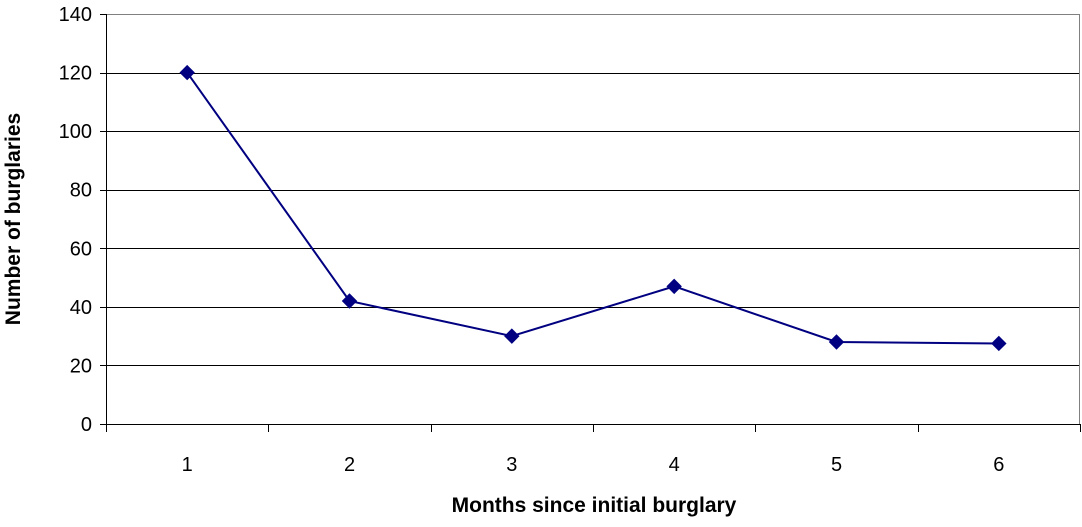 This screenshot has width=1082, height=527. What do you see at coordinates (349, 465) in the screenshot?
I see `x-tick-label: 2` at bounding box center [349, 465].